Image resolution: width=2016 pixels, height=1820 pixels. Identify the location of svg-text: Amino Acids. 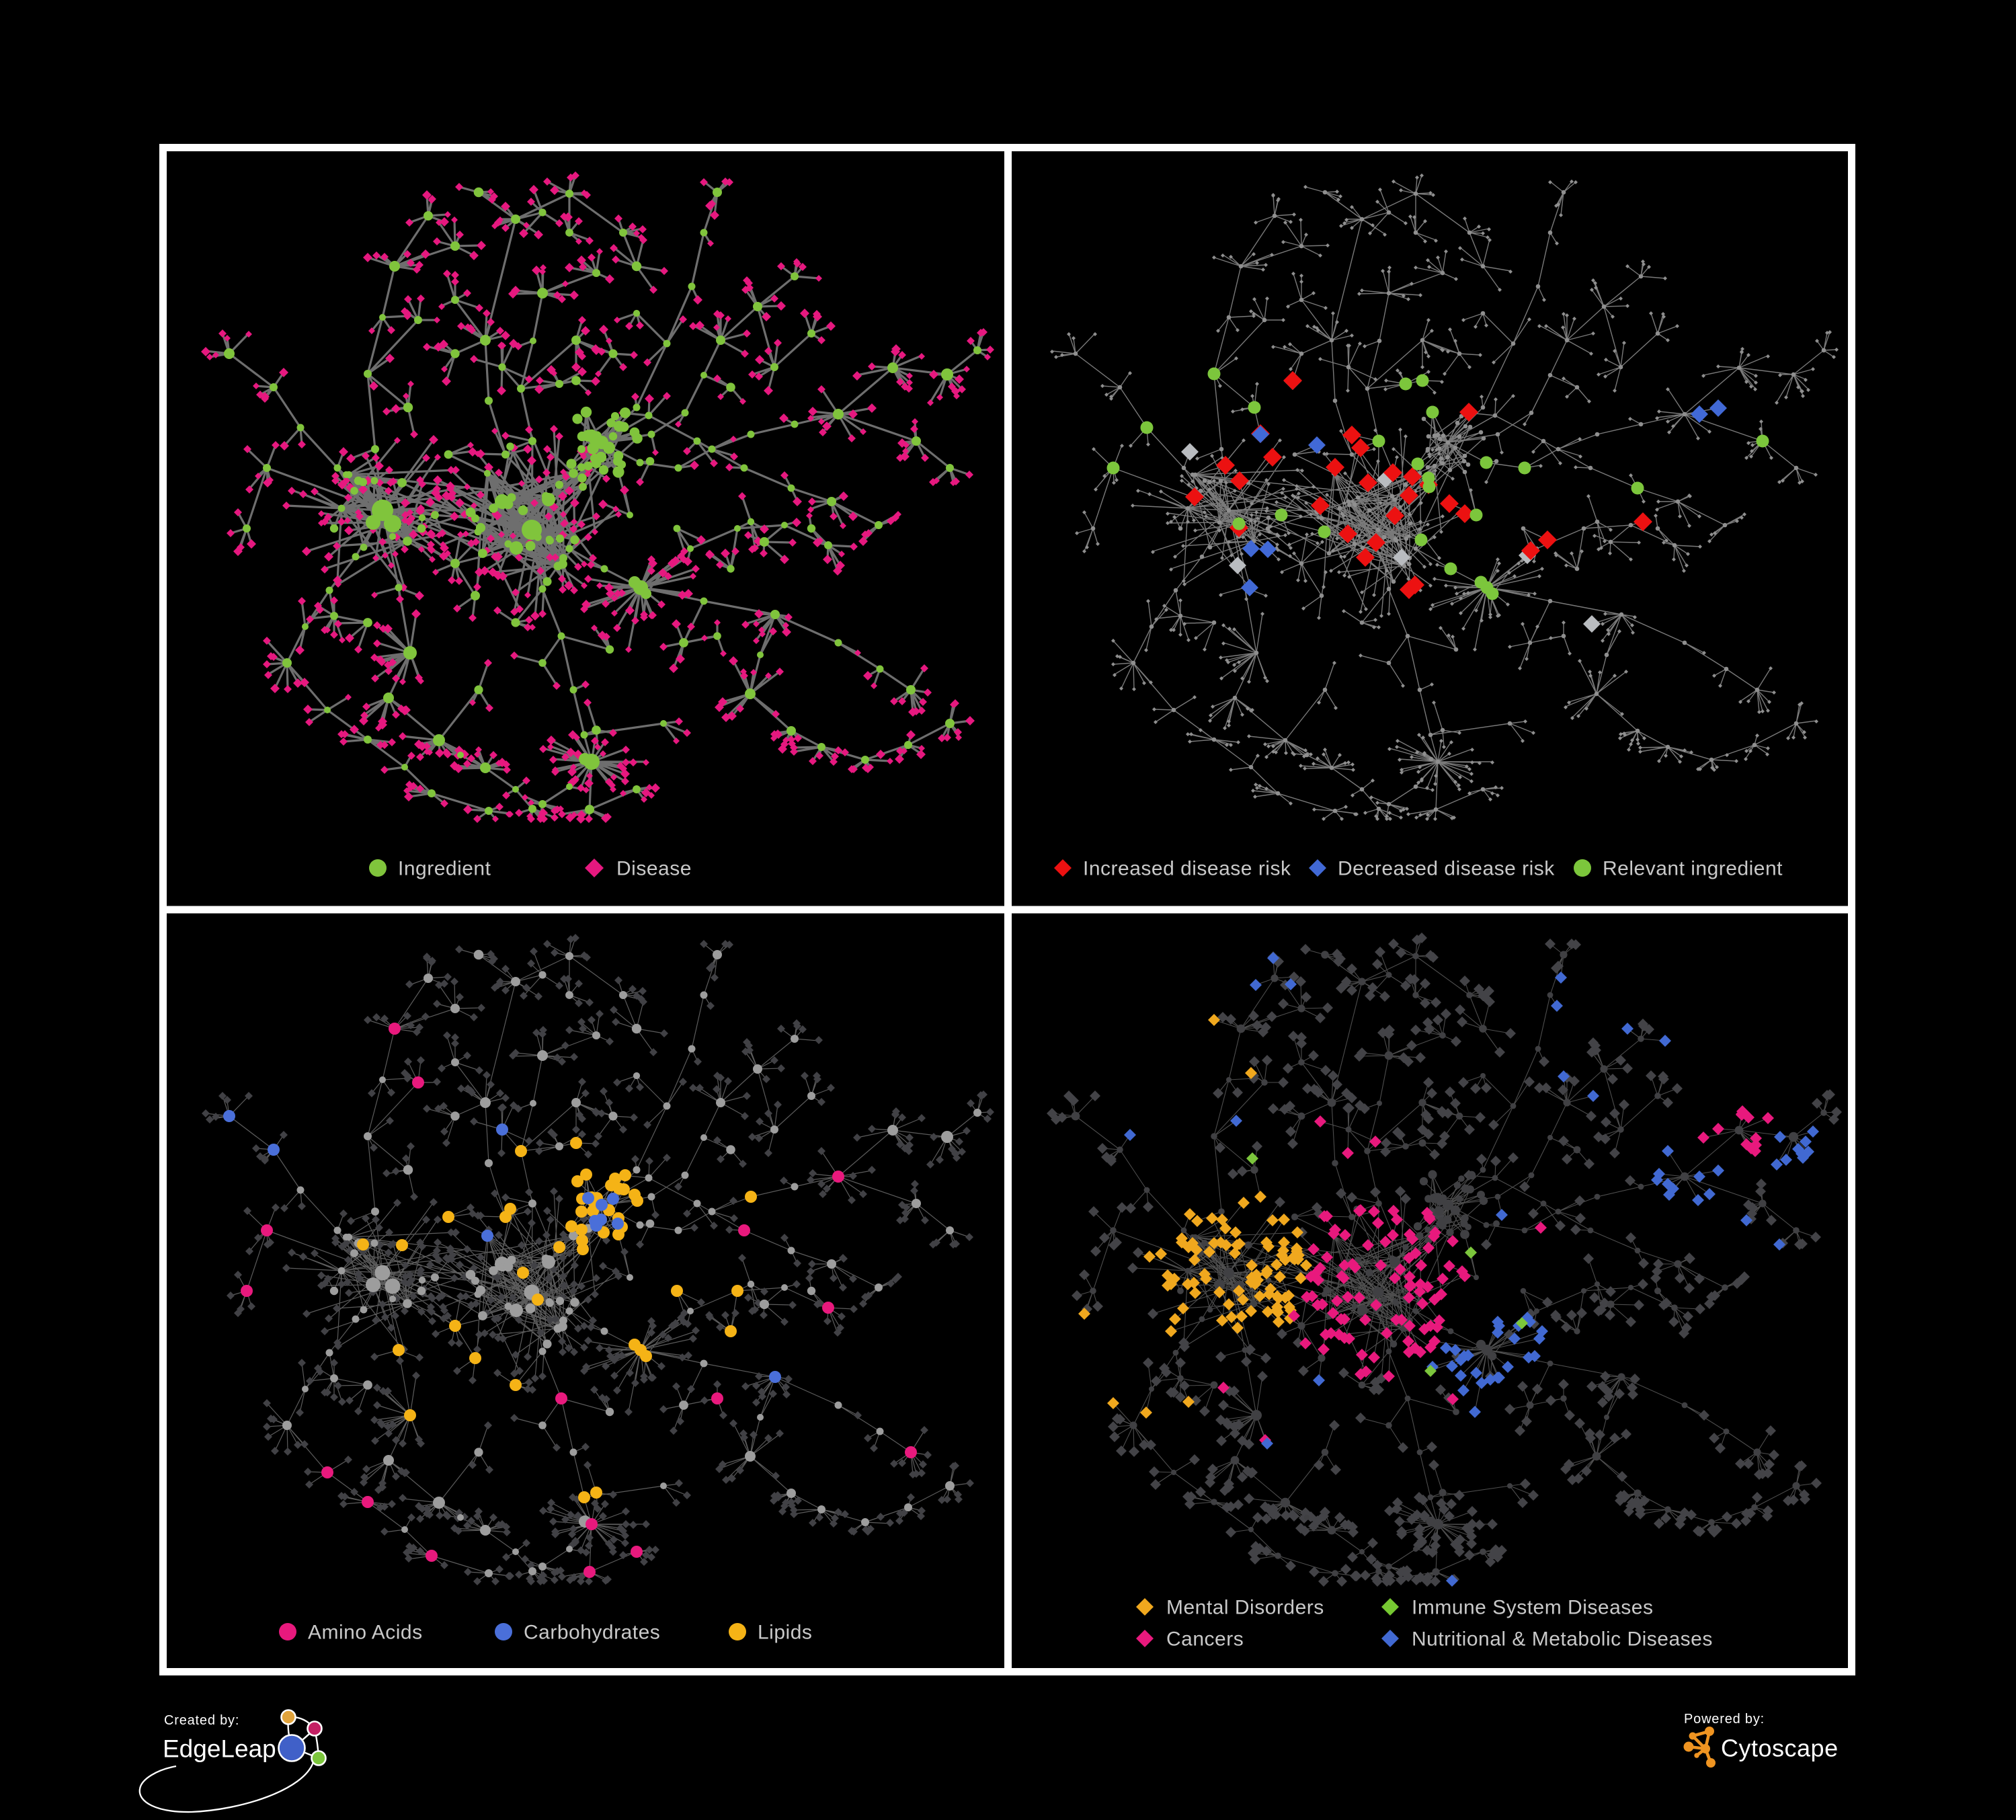
(365, 1633).